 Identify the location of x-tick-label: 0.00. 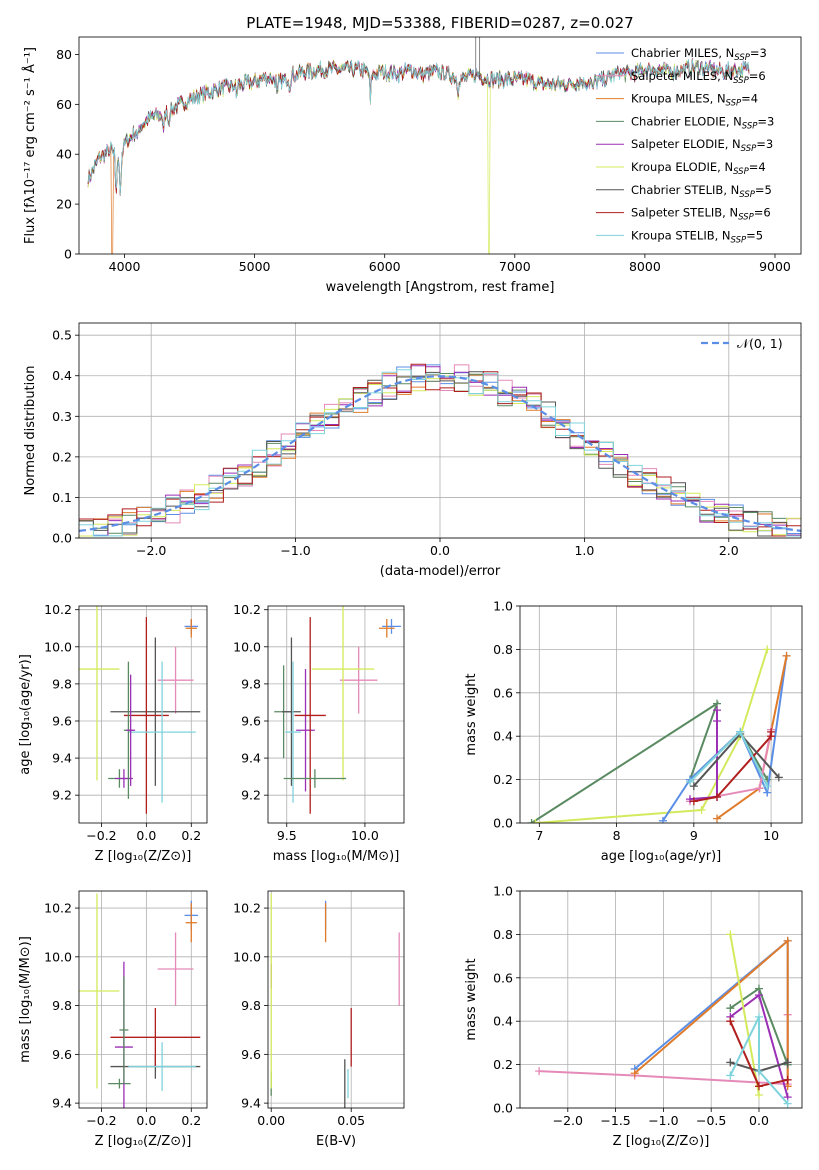
(271, 1120).